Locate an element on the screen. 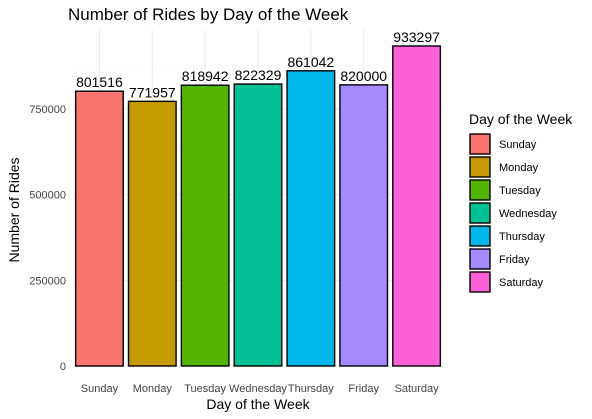 The image size is (592, 419). data-label-saturday: 933297 is located at coordinates (416, 37).